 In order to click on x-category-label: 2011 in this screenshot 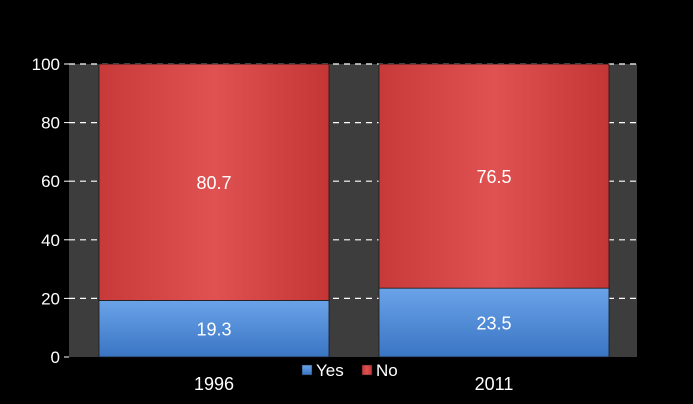, I will do `click(494, 384)`.